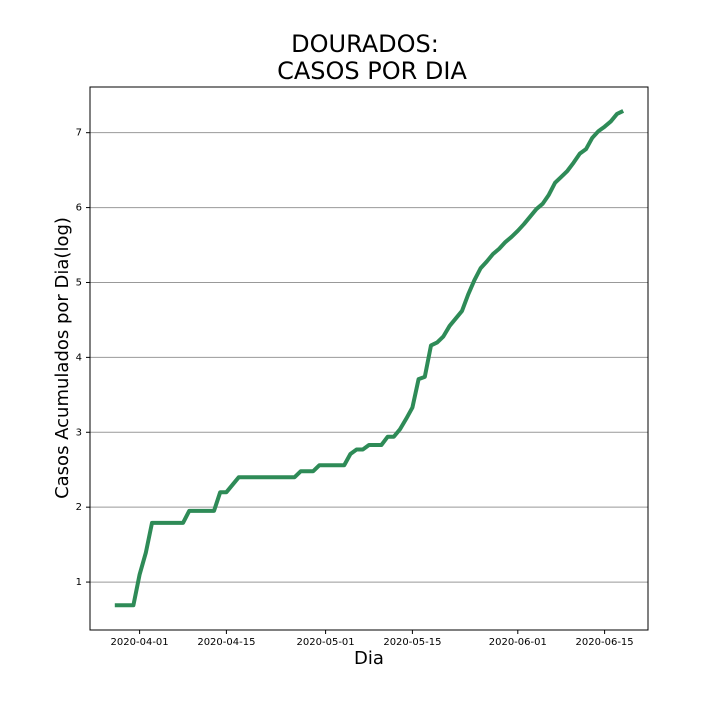 The height and width of the screenshot is (720, 720). Describe the element at coordinates (79, 507) in the screenshot. I see `y-tick-label: 2` at that location.